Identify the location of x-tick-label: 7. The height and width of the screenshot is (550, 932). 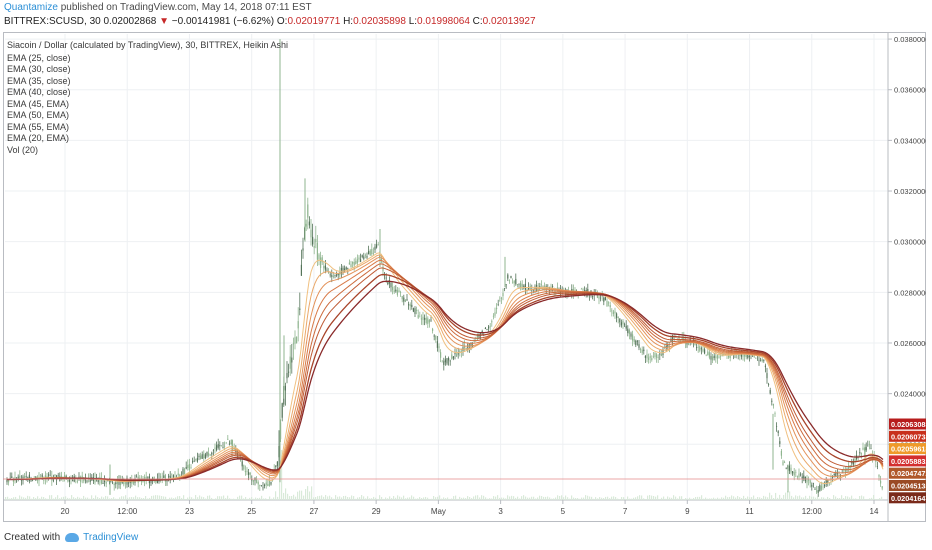
(625, 511).